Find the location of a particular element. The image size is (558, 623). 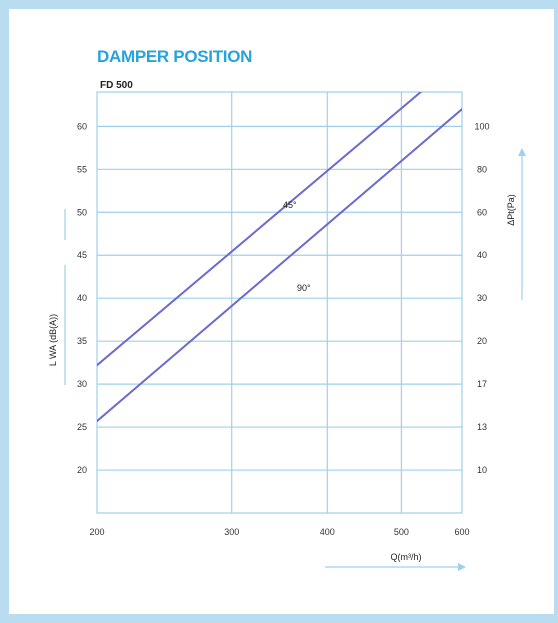

y-tick-label-right: 13 is located at coordinates (482, 427).